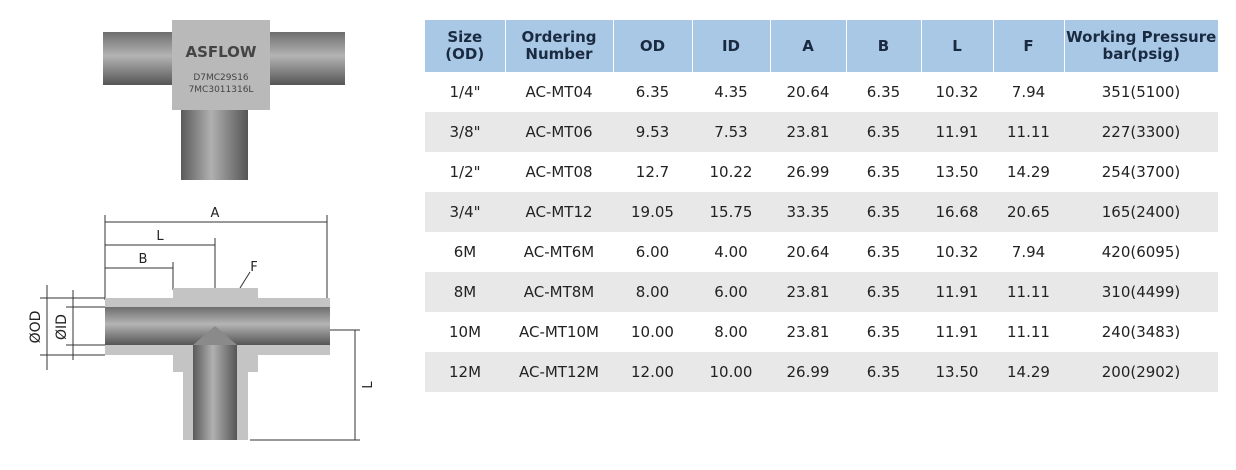 This screenshot has height=470, width=1236. Describe the element at coordinates (1141, 132) in the screenshot. I see `table-cell: 227(3300)` at that location.